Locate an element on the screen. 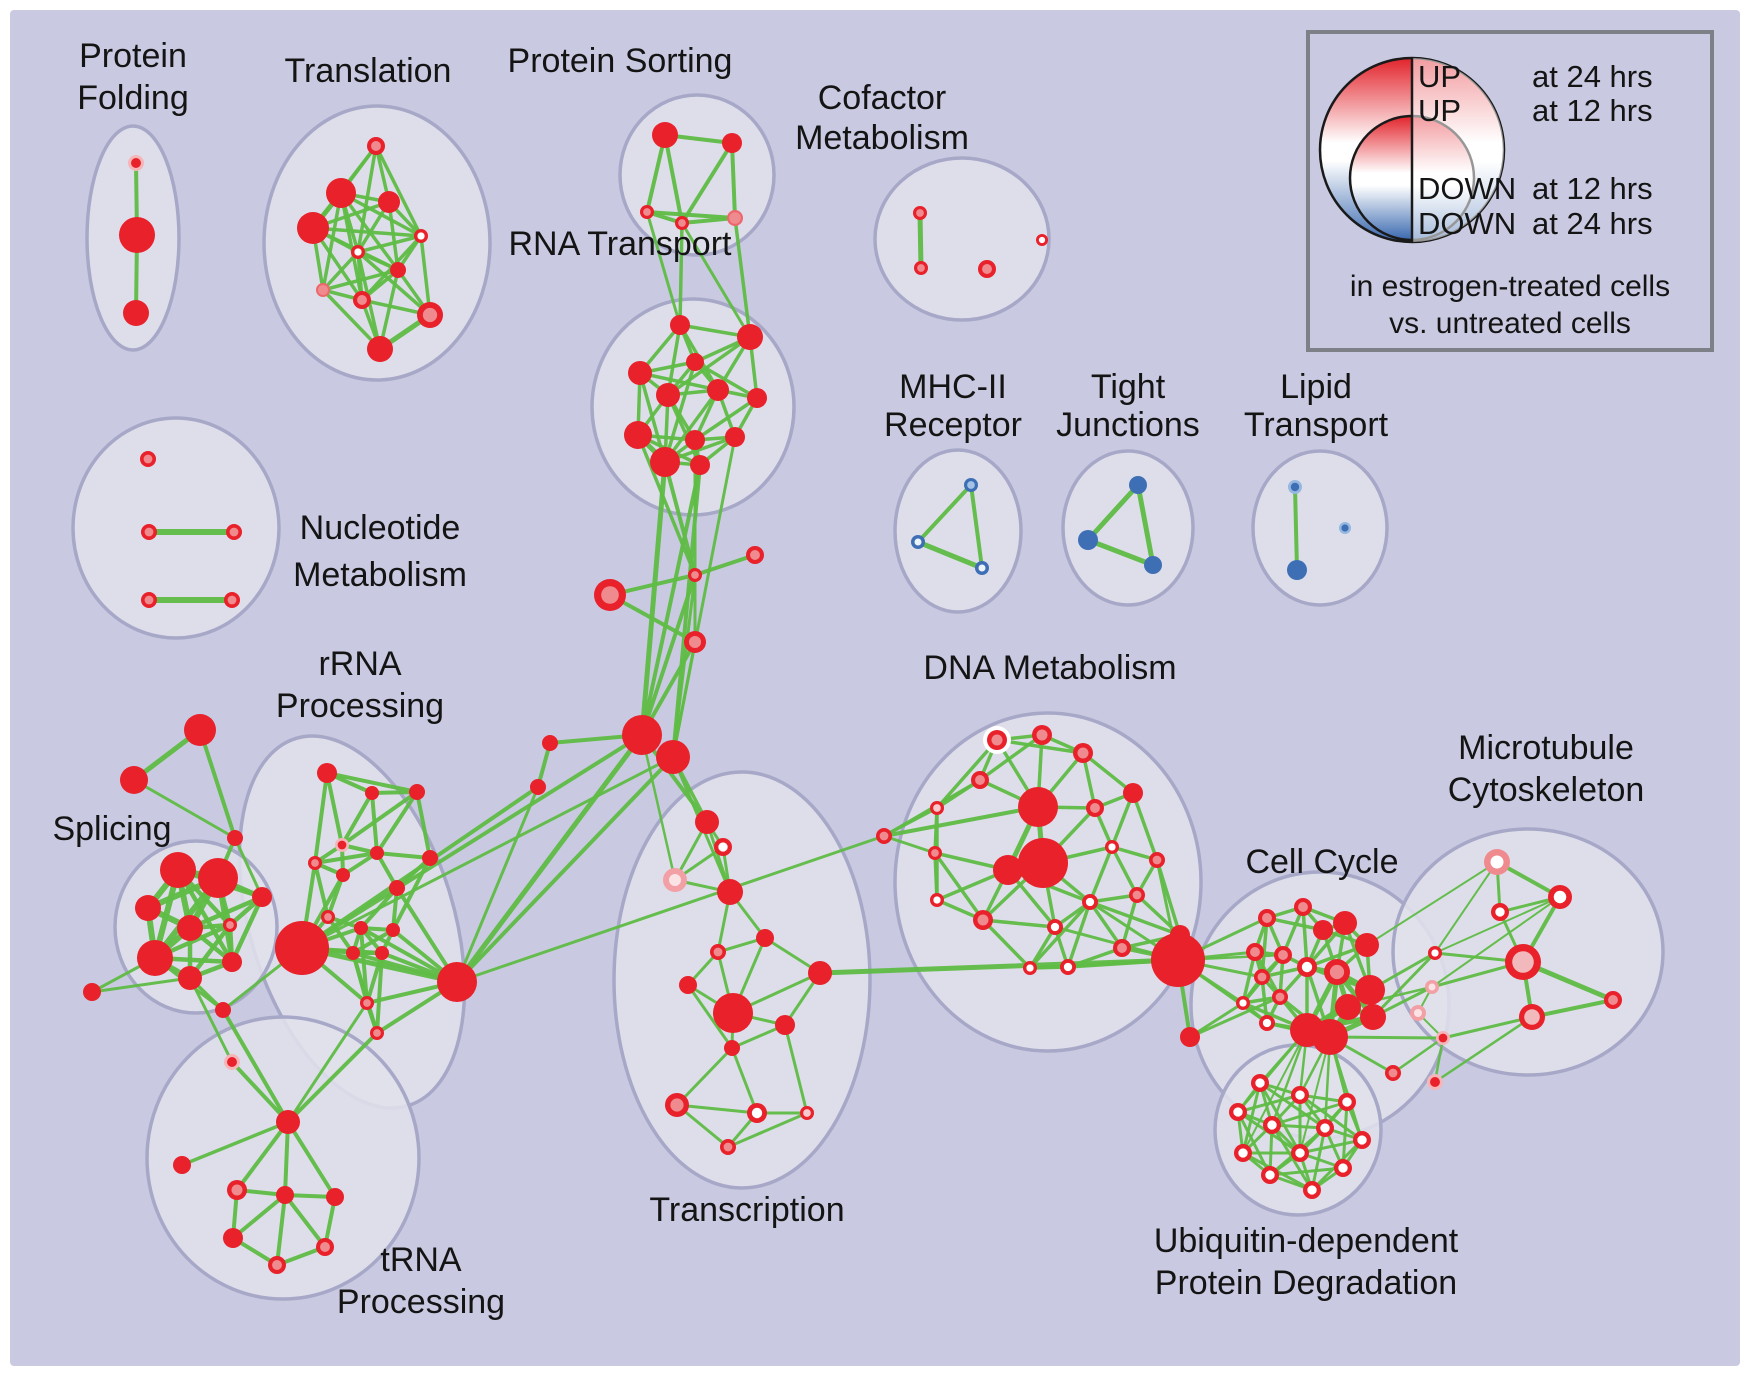 The width and height of the screenshot is (1750, 1376). edge-q10-q11 is located at coordinates (1306, 1171).